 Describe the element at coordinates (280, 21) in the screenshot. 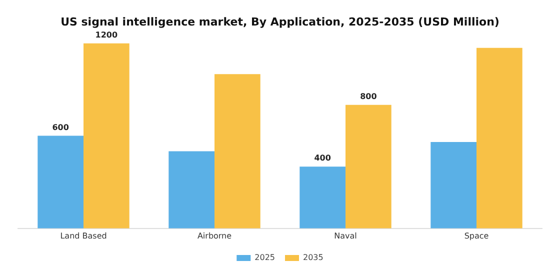

I see `chart-title: US signal intelligence market, By Application, 2025-2035 (USD Million)` at that location.